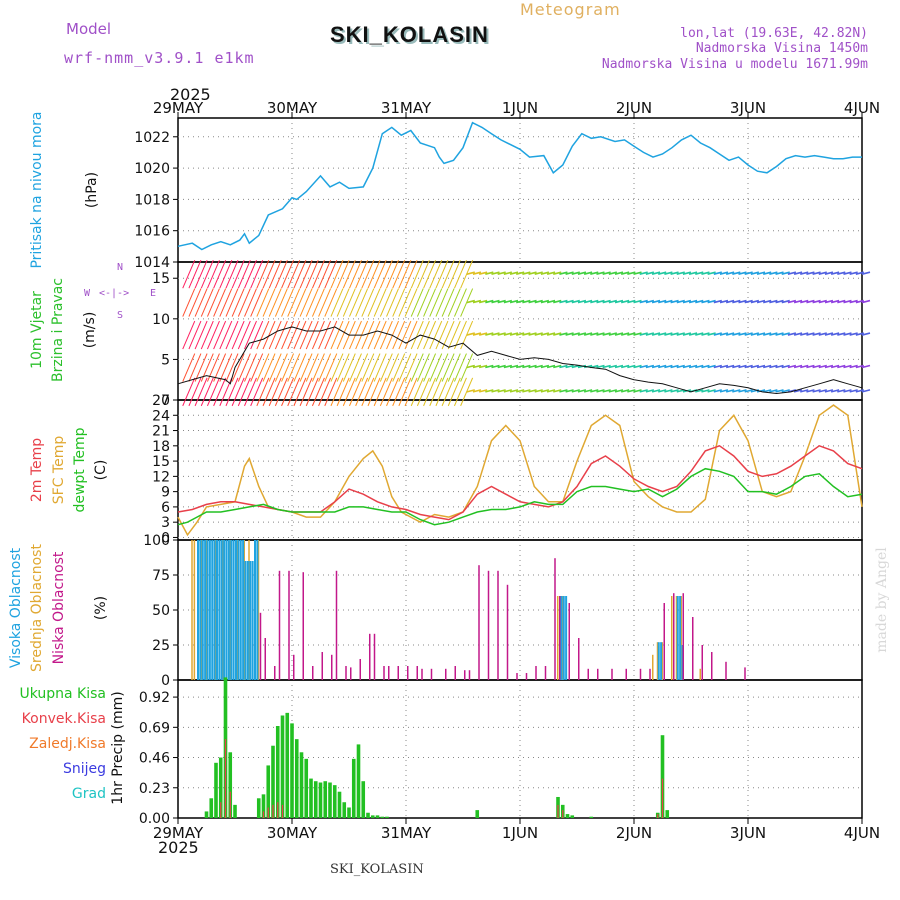 This screenshot has width=900, height=900. What do you see at coordinates (748, 833) in the screenshot?
I see `x-tick-label-bottom: 3JUN` at bounding box center [748, 833].